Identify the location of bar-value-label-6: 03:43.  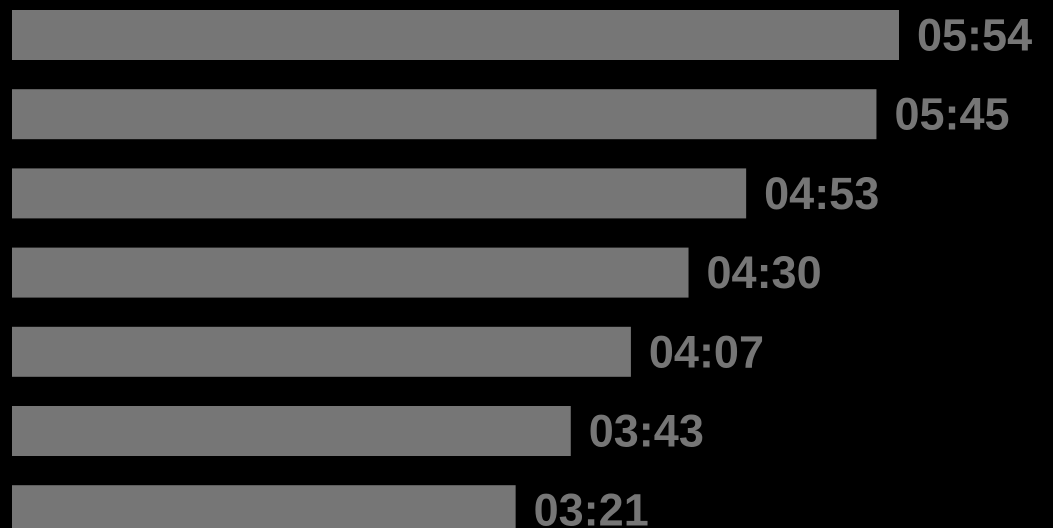
(646, 431).